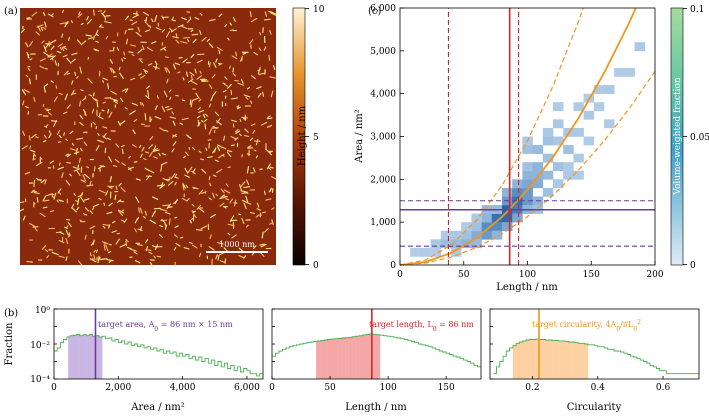 The image size is (709, 418). I want to click on histogram-ytick: 10⁰, so click(42, 311).